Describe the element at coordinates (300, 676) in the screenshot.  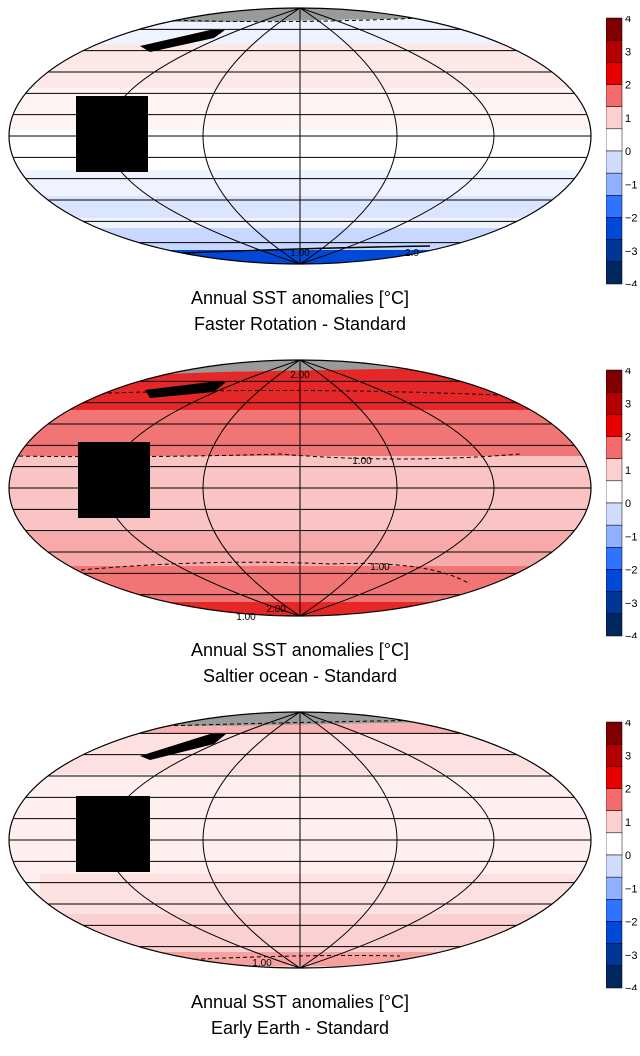
I see `map-subtitle: Saltier ocean - Standard` at that location.